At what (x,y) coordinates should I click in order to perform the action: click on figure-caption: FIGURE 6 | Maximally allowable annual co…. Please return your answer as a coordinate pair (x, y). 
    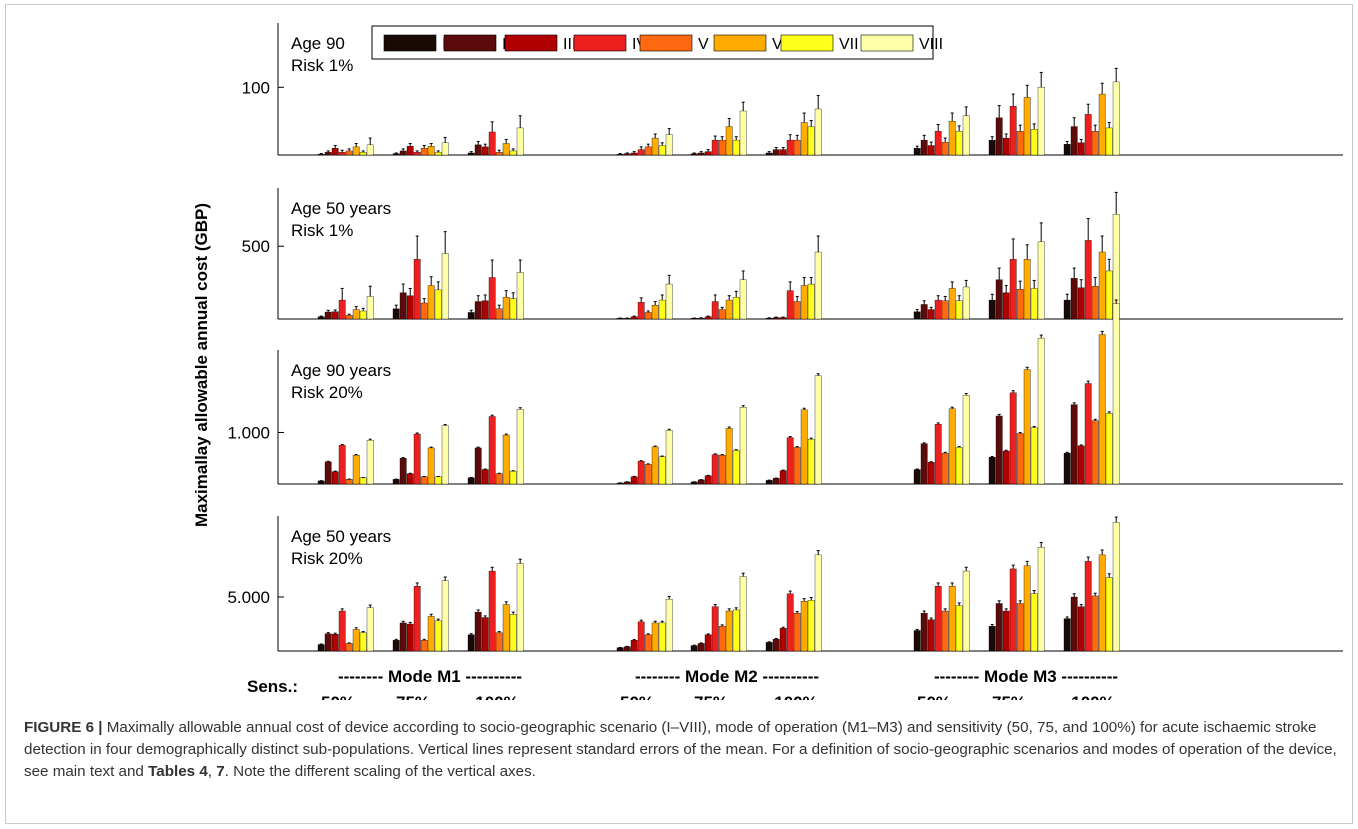
    Looking at the image, I should click on (682, 750).